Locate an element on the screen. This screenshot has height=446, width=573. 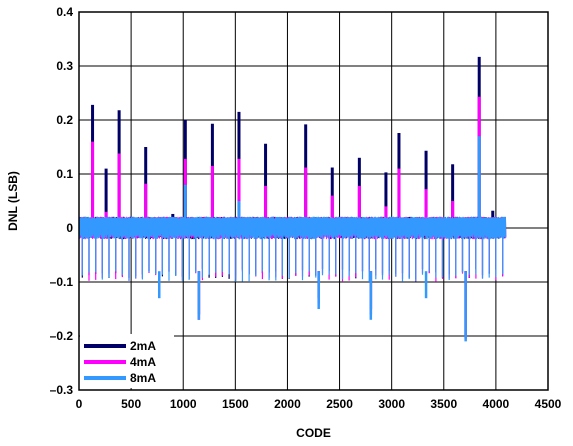
x-tick-label: 3500 is located at coordinates (443, 404).